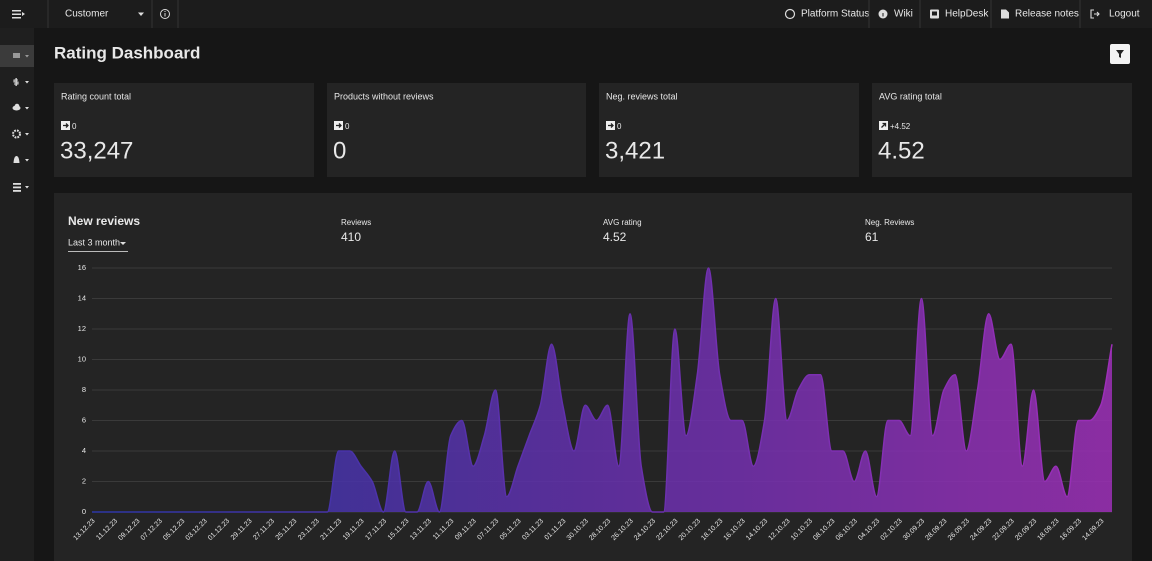  I want to click on card-label: Rating count total, so click(96, 96).